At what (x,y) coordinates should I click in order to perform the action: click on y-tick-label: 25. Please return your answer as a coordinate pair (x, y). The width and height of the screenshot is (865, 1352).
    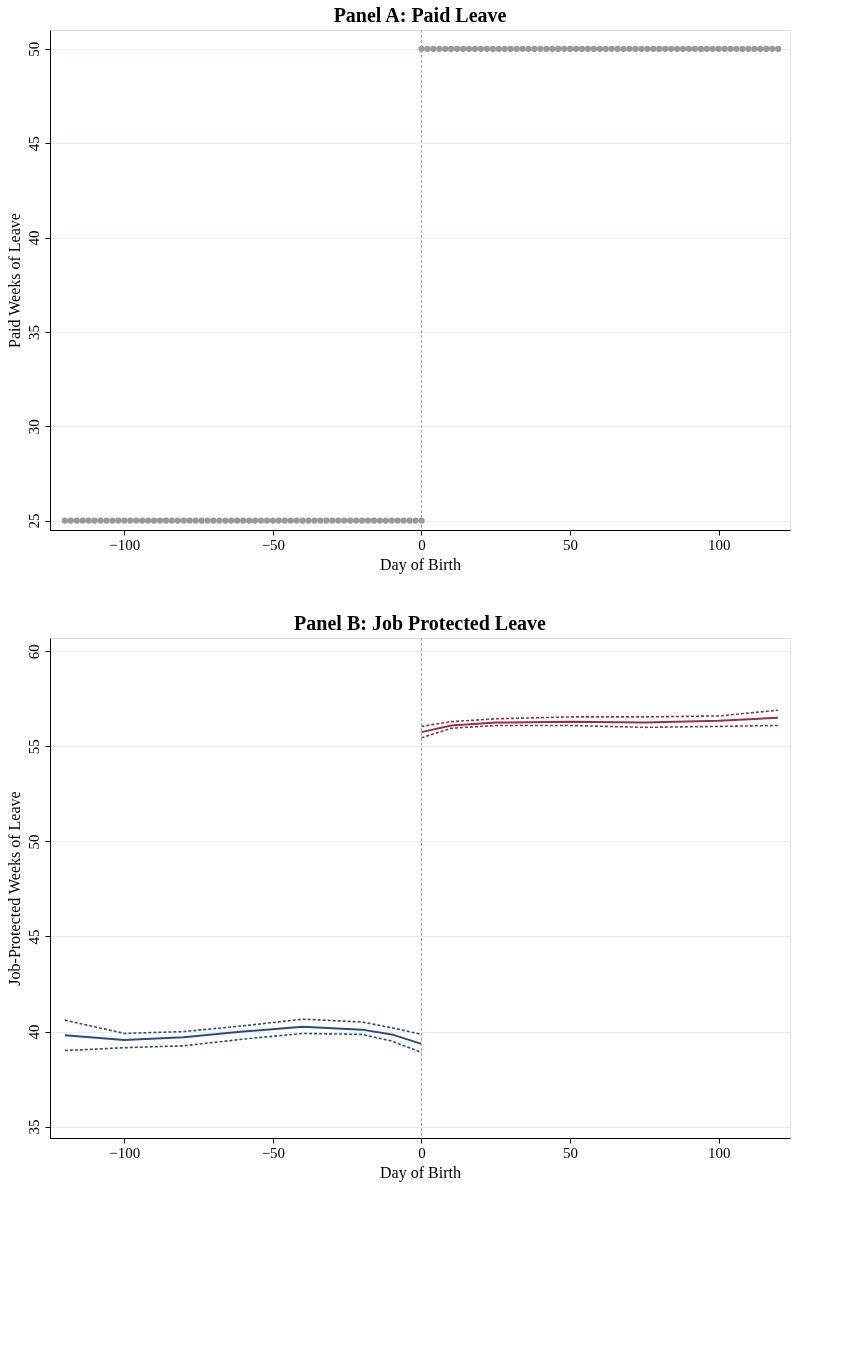
    Looking at the image, I should click on (33, 521).